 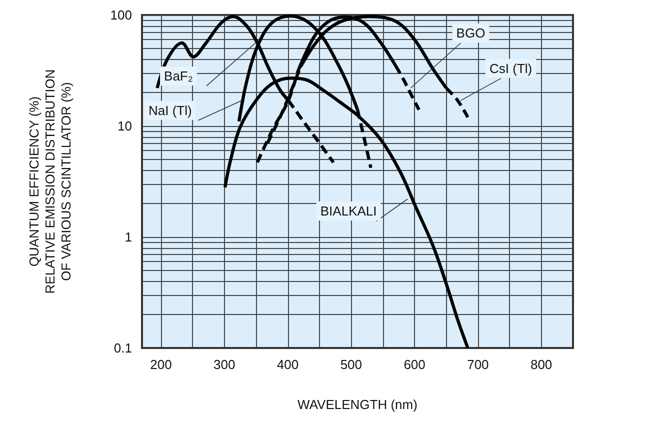 What do you see at coordinates (511, 68) in the screenshot?
I see `annotation: CsI (Tl)` at bounding box center [511, 68].